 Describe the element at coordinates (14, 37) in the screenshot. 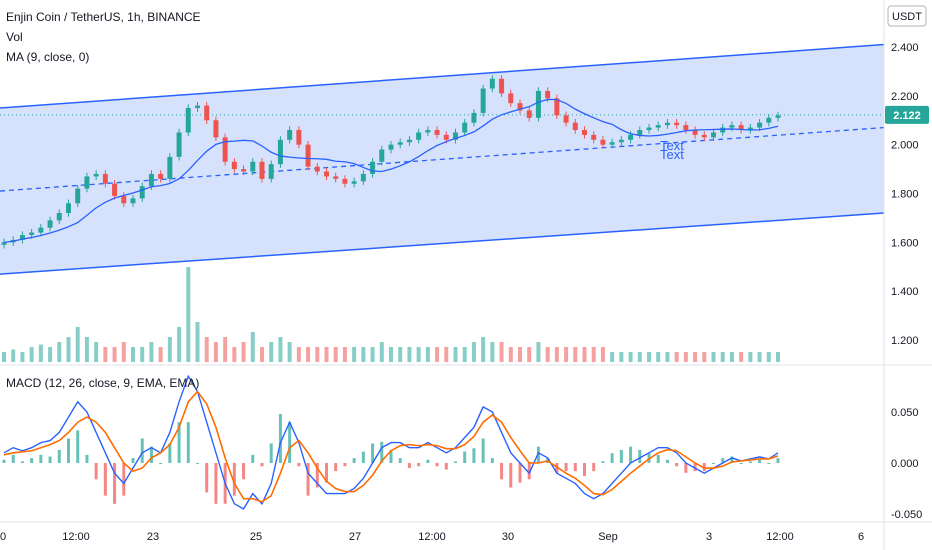

I see `vol-legend: Vol` at that location.